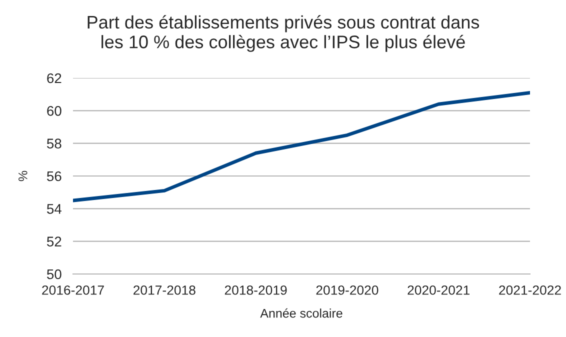 Image resolution: width=566 pixels, height=337 pixels. Describe the element at coordinates (54, 111) in the screenshot. I see `y-tick-label: 60` at that location.